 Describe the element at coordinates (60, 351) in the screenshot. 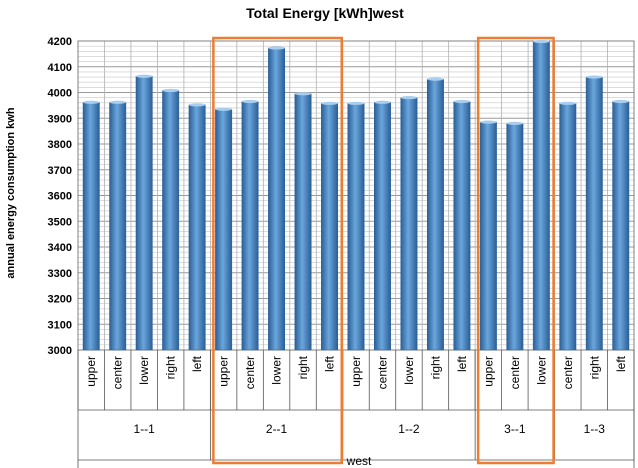

I see `y-tick-label: 3000` at that location.